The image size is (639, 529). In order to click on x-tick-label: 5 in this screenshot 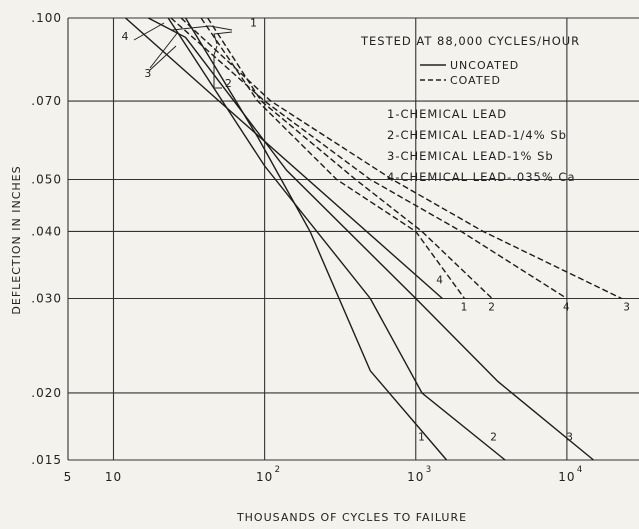, I will do `click(68, 477)`.